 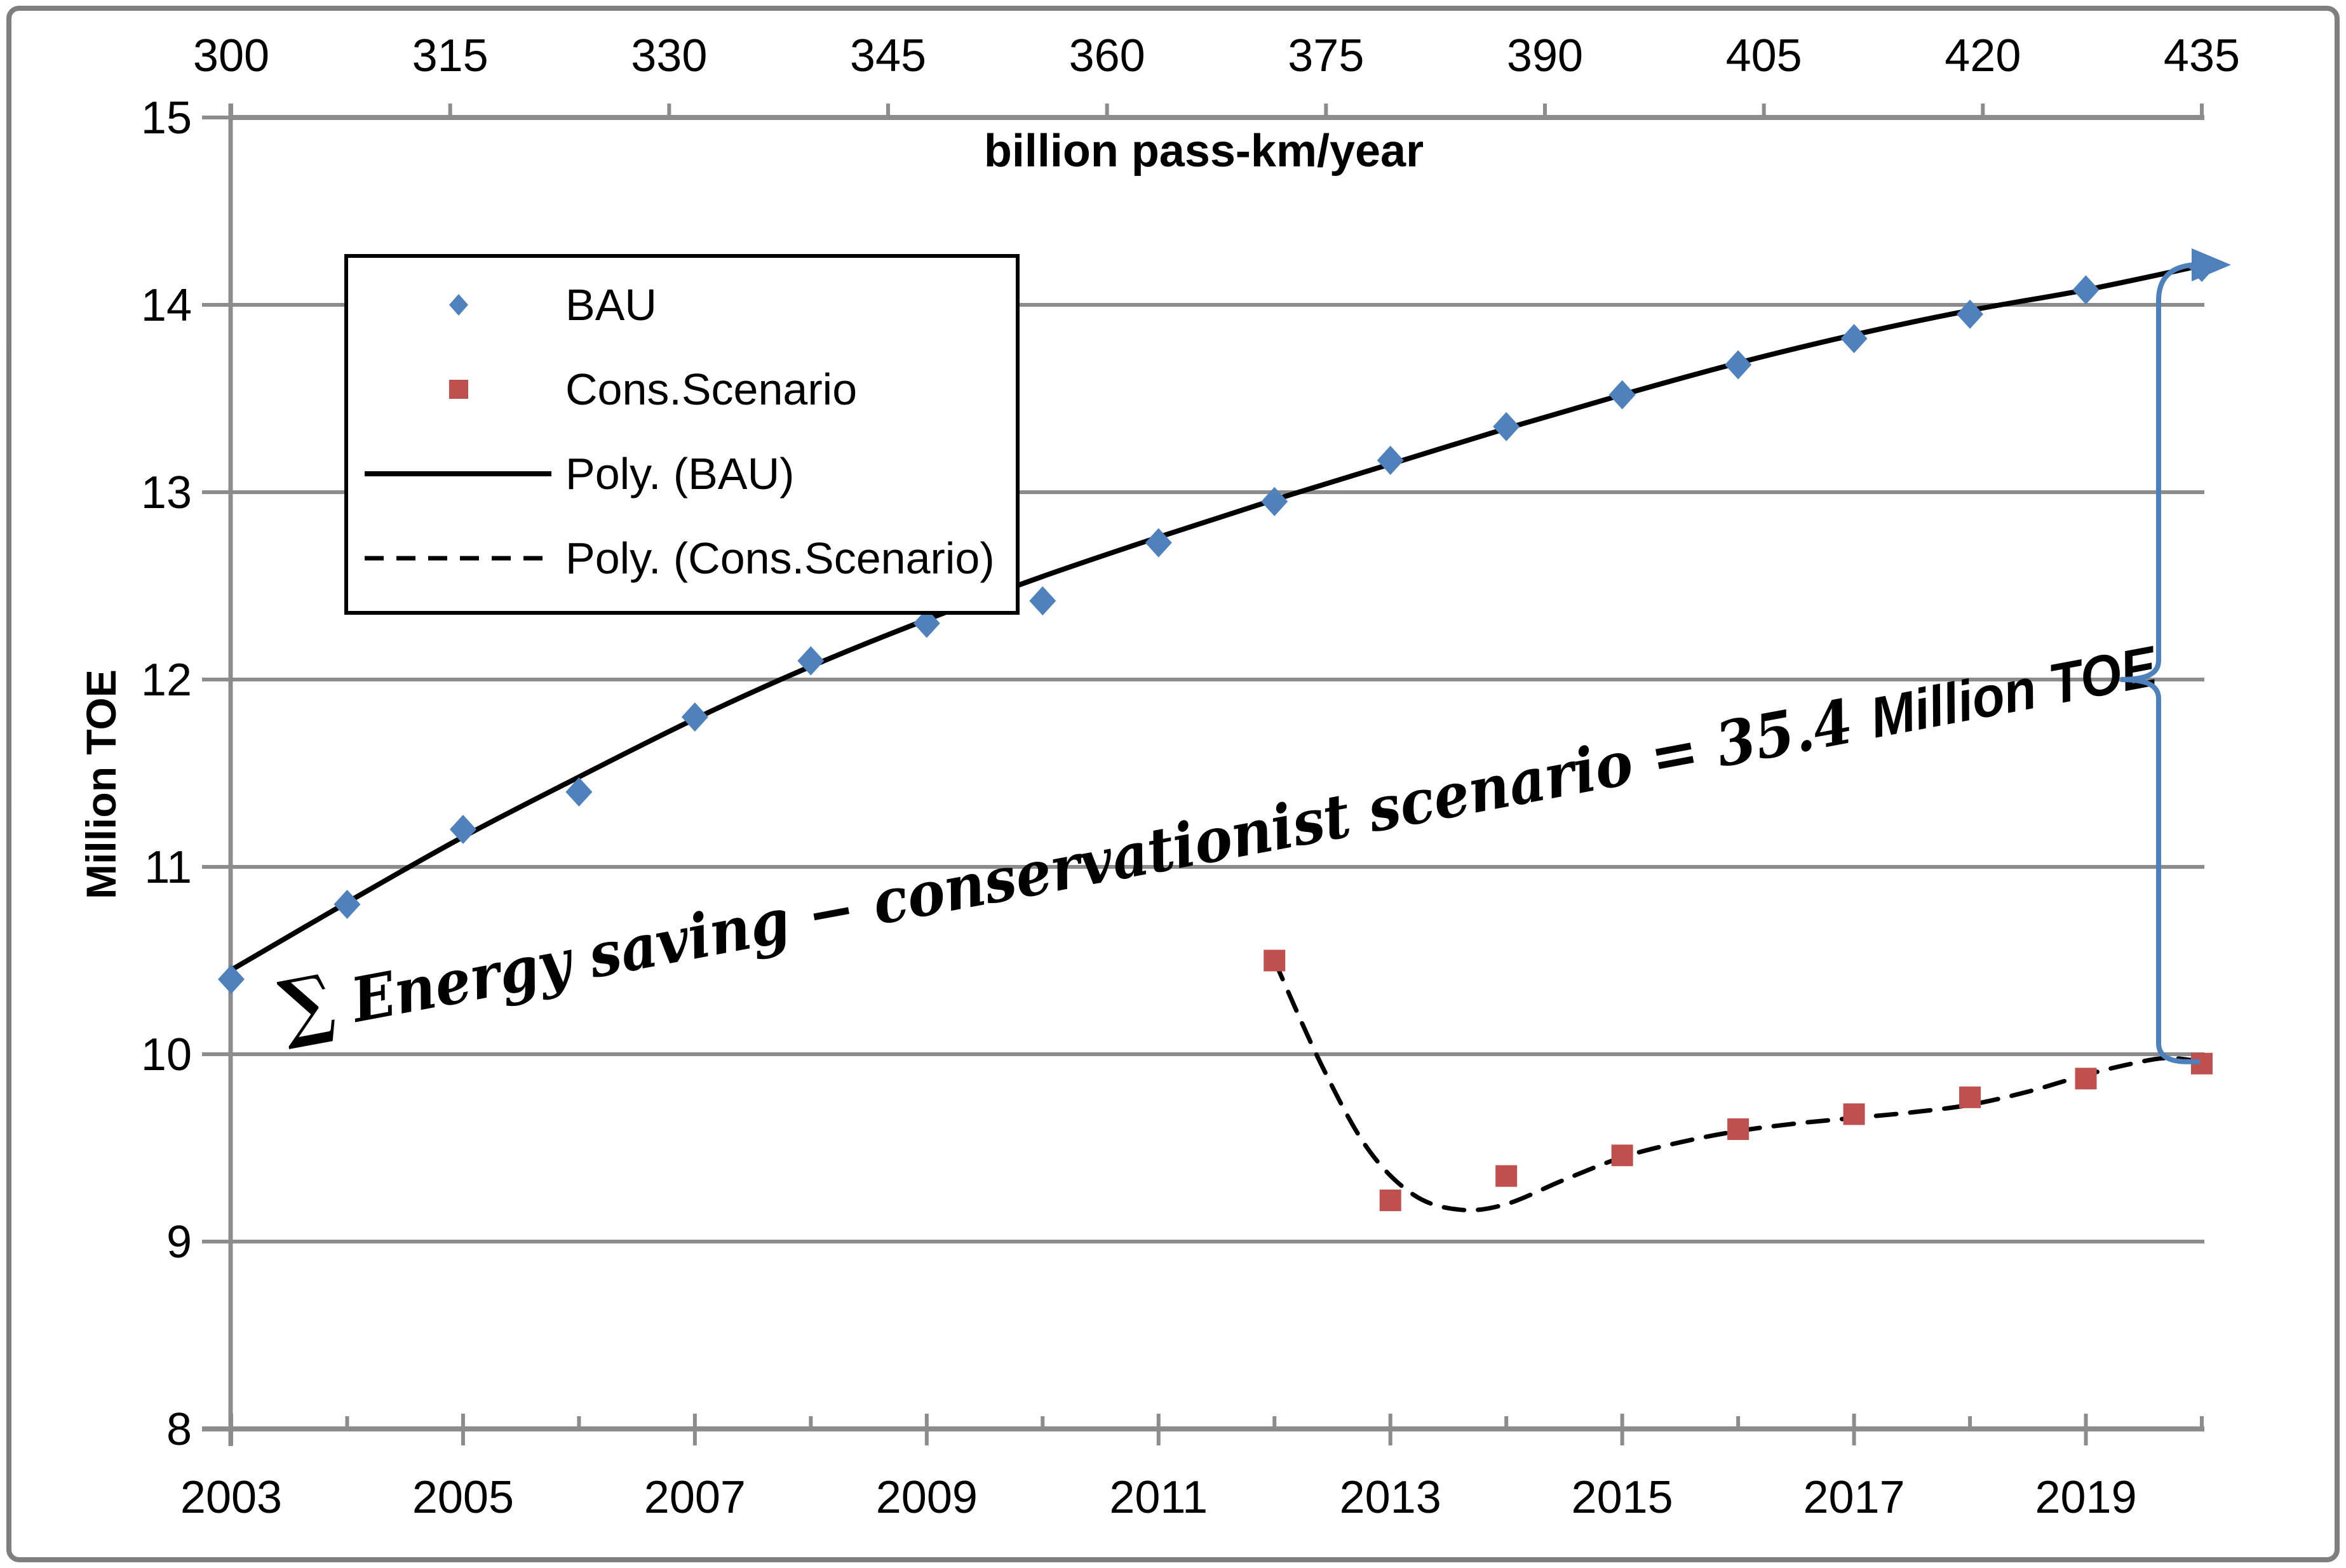 What do you see at coordinates (711, 389) in the screenshot?
I see `legend-item-label: Cons.Scenario` at bounding box center [711, 389].